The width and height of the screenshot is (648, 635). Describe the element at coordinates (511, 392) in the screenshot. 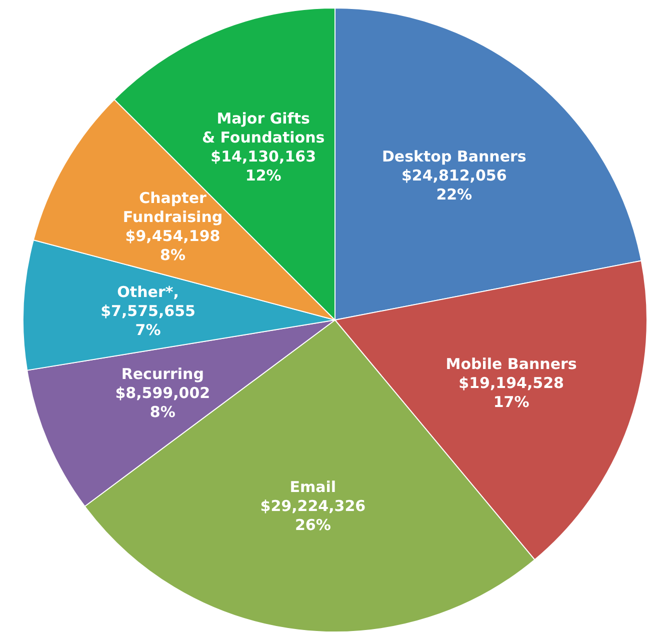

I see `data-label: $19,194,528 17%` at that location.